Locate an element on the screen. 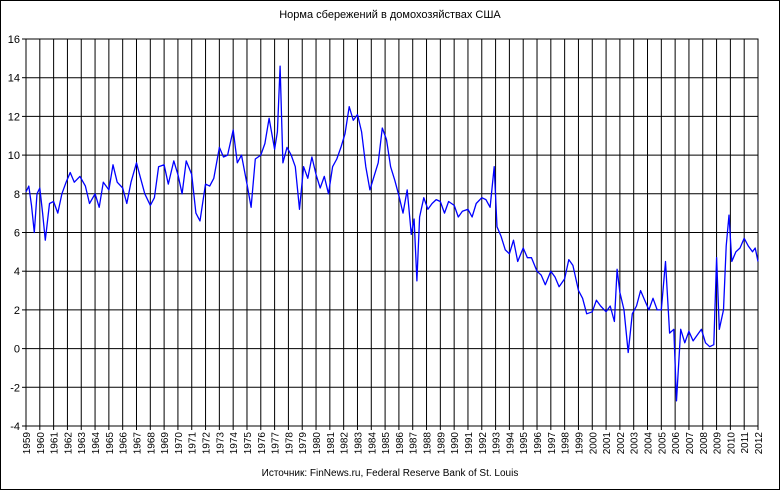 The image size is (780, 490). x-tick-label: 1963 is located at coordinates (82, 443).